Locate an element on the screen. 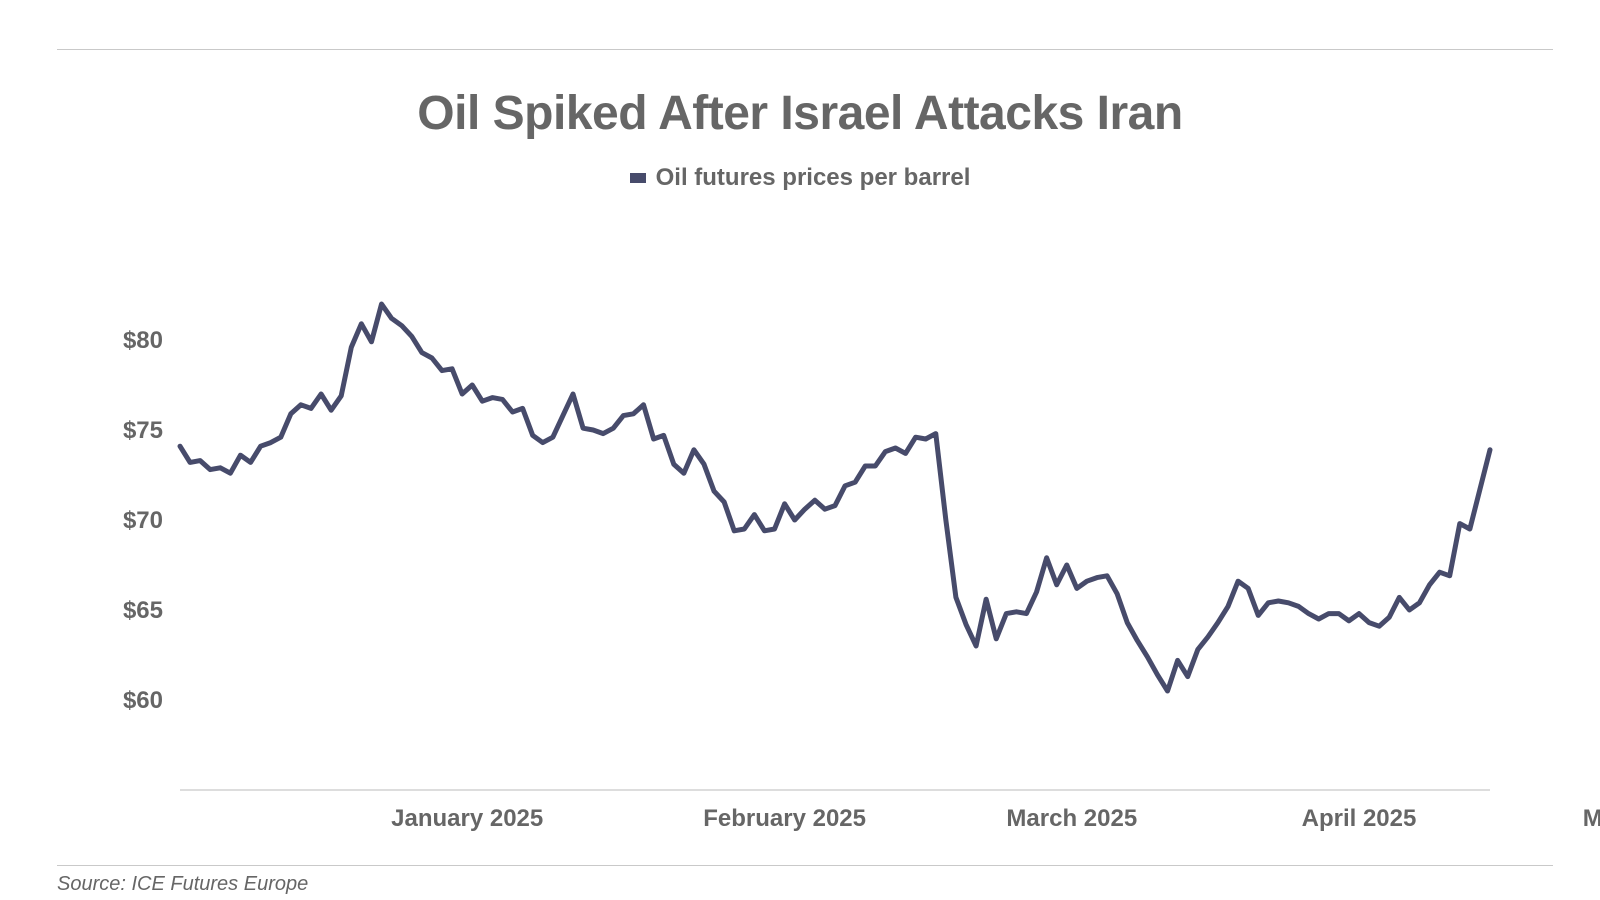  y-tick-label: $70 is located at coordinates (143, 520).